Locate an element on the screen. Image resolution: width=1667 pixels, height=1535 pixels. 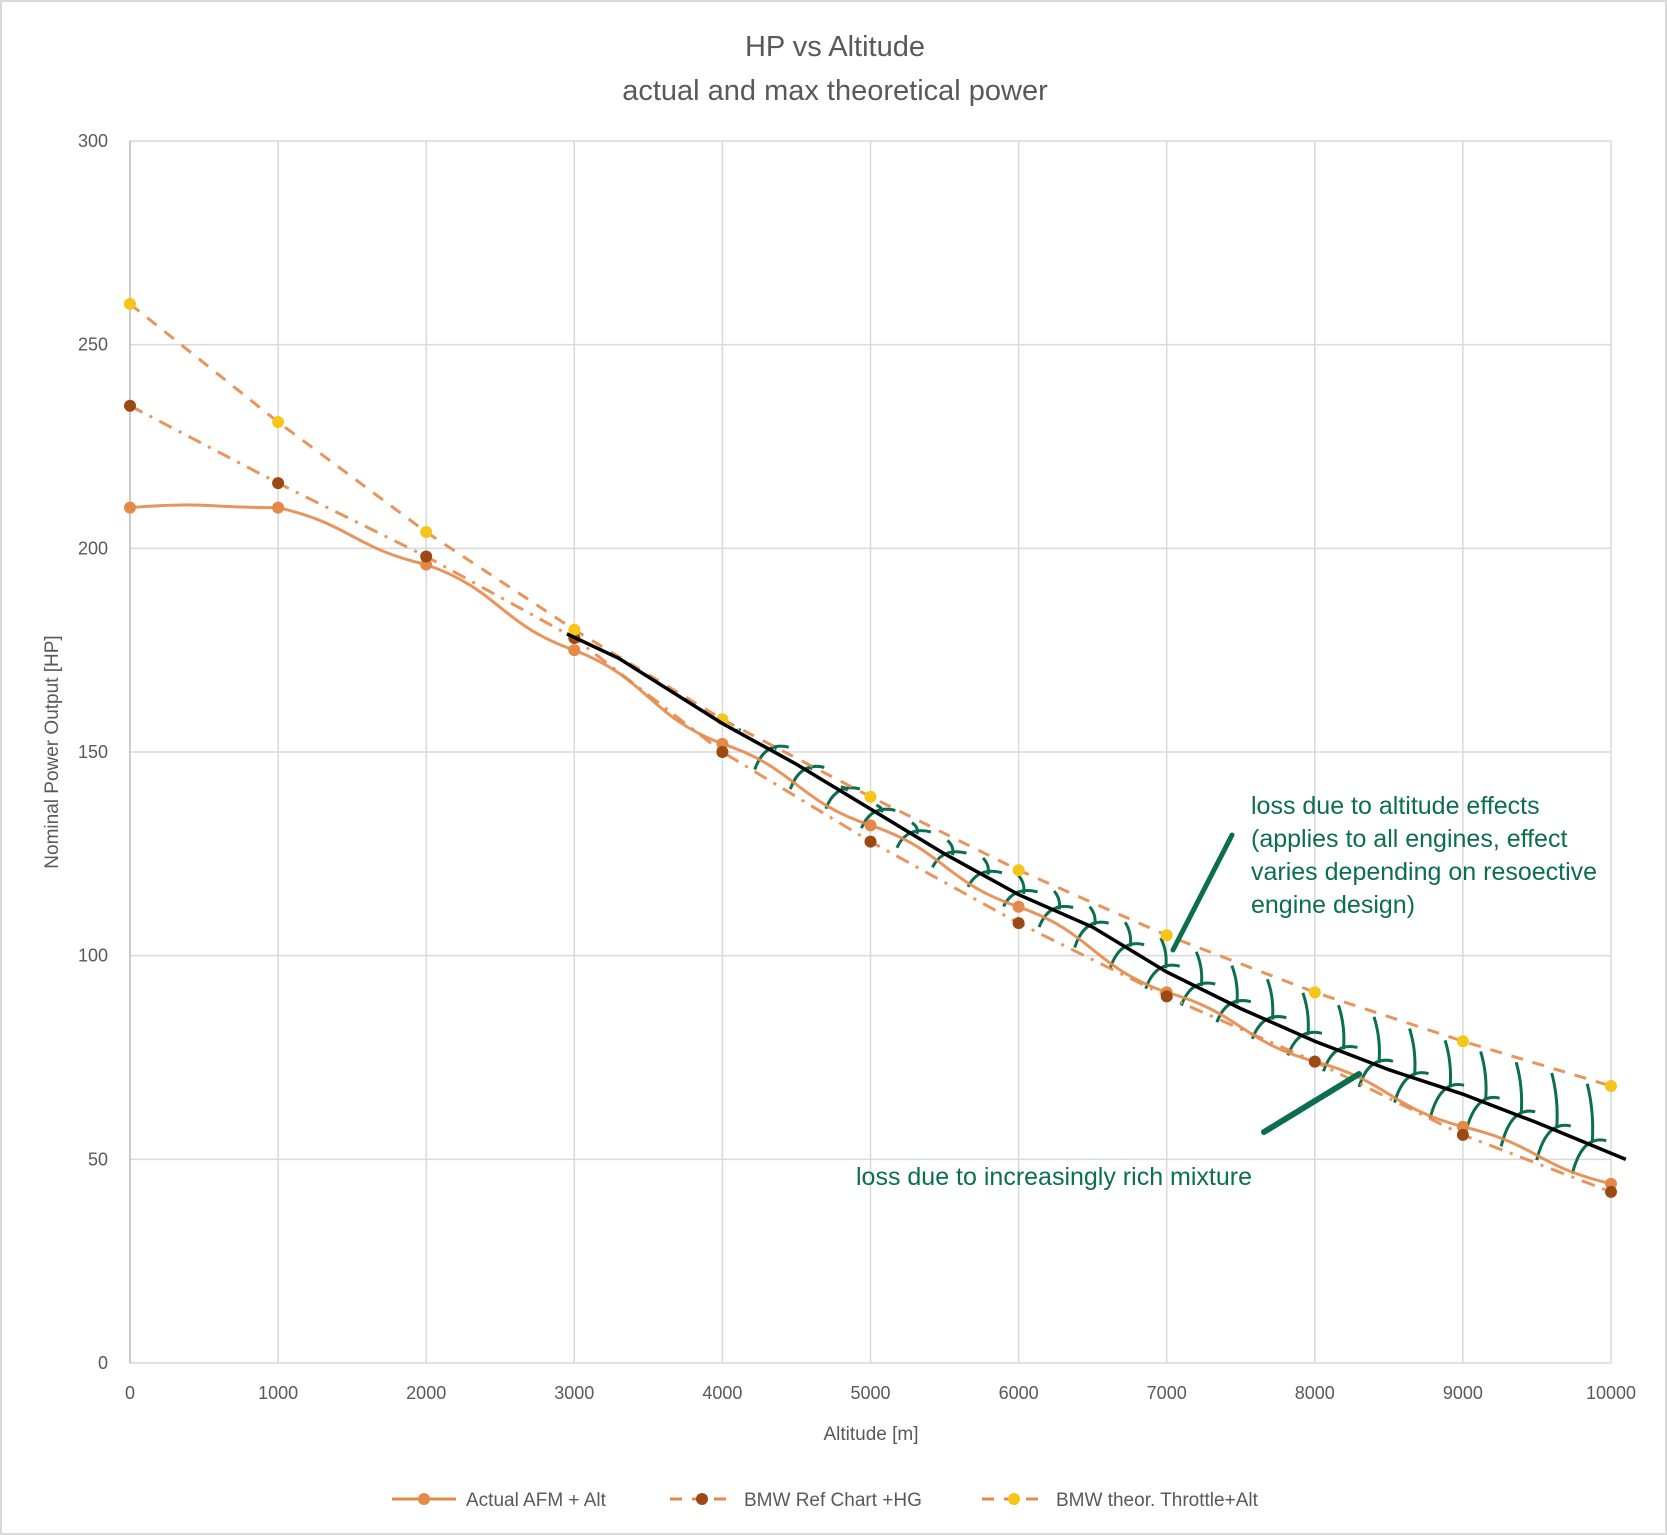
y-tick-label: 150 is located at coordinates (93, 752).